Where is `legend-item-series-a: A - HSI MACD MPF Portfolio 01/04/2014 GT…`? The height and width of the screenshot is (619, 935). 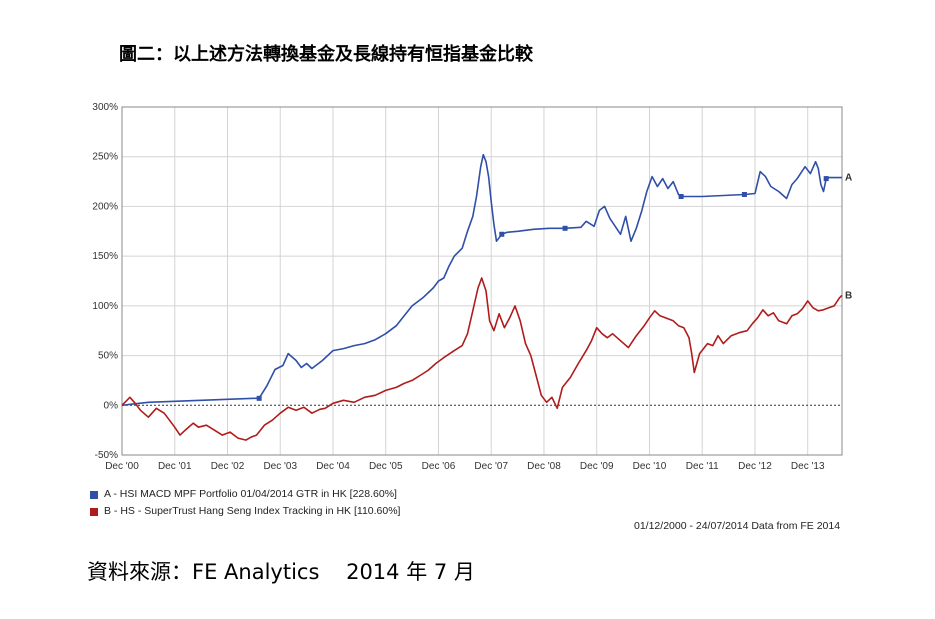 legend-item-series-a: A - HSI MACD MPF Portfolio 01/04/2014 GT… is located at coordinates (245, 494).